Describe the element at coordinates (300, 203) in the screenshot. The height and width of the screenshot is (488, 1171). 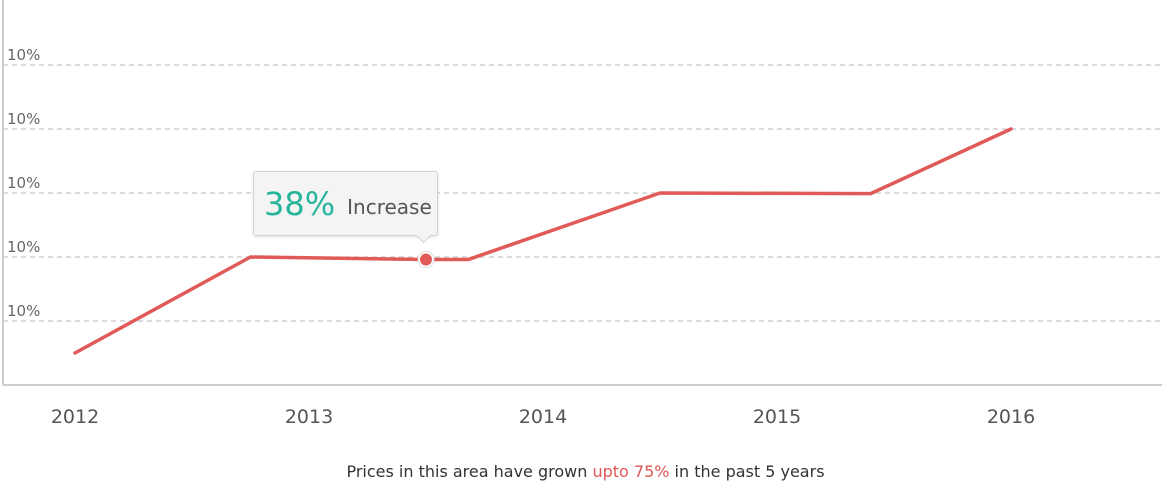
I see `tooltip-value: 38%` at that location.